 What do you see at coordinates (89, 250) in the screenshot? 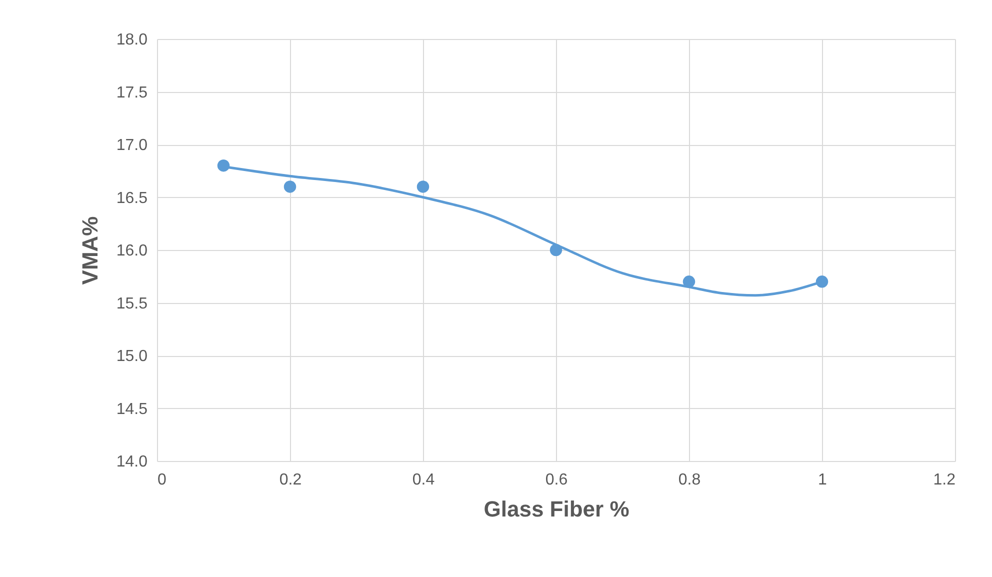
I see `y-axis-title: VMA%` at bounding box center [89, 250].